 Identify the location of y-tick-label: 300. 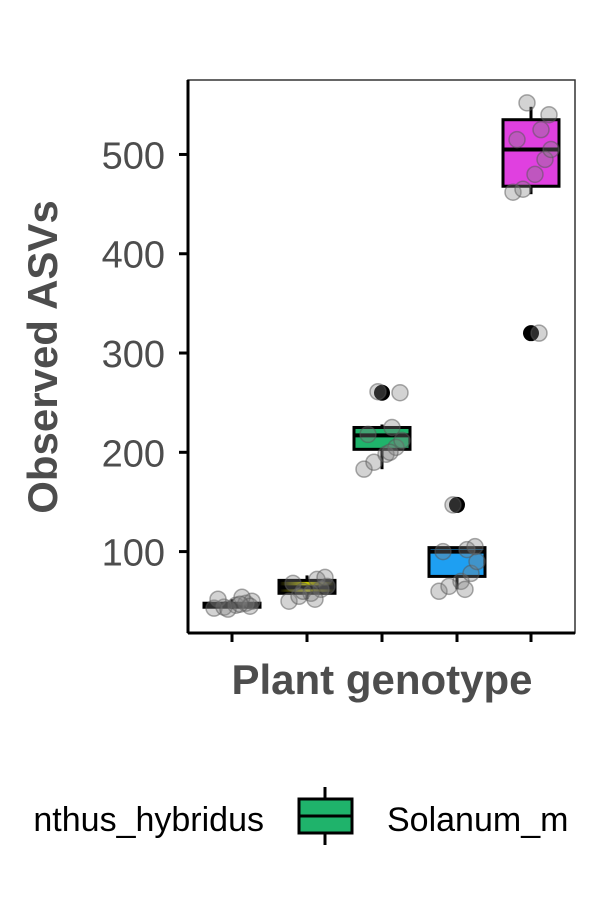
(133, 355).